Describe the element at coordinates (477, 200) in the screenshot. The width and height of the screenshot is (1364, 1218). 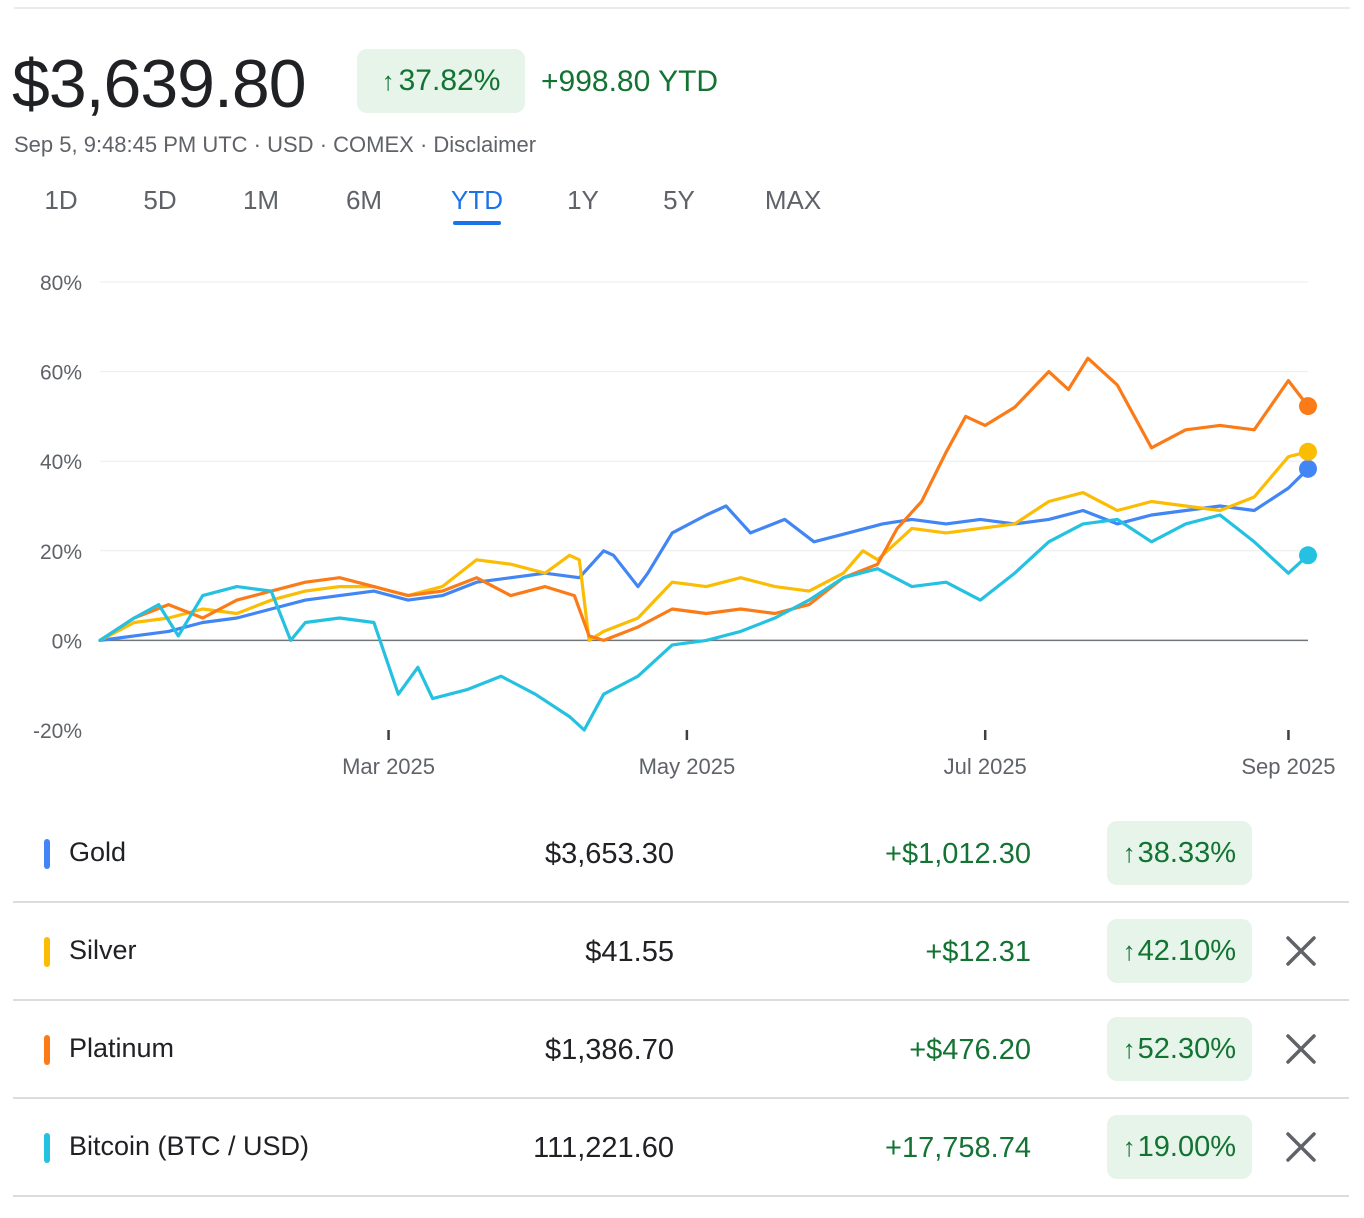
I see `tab-ytd: YTD` at that location.